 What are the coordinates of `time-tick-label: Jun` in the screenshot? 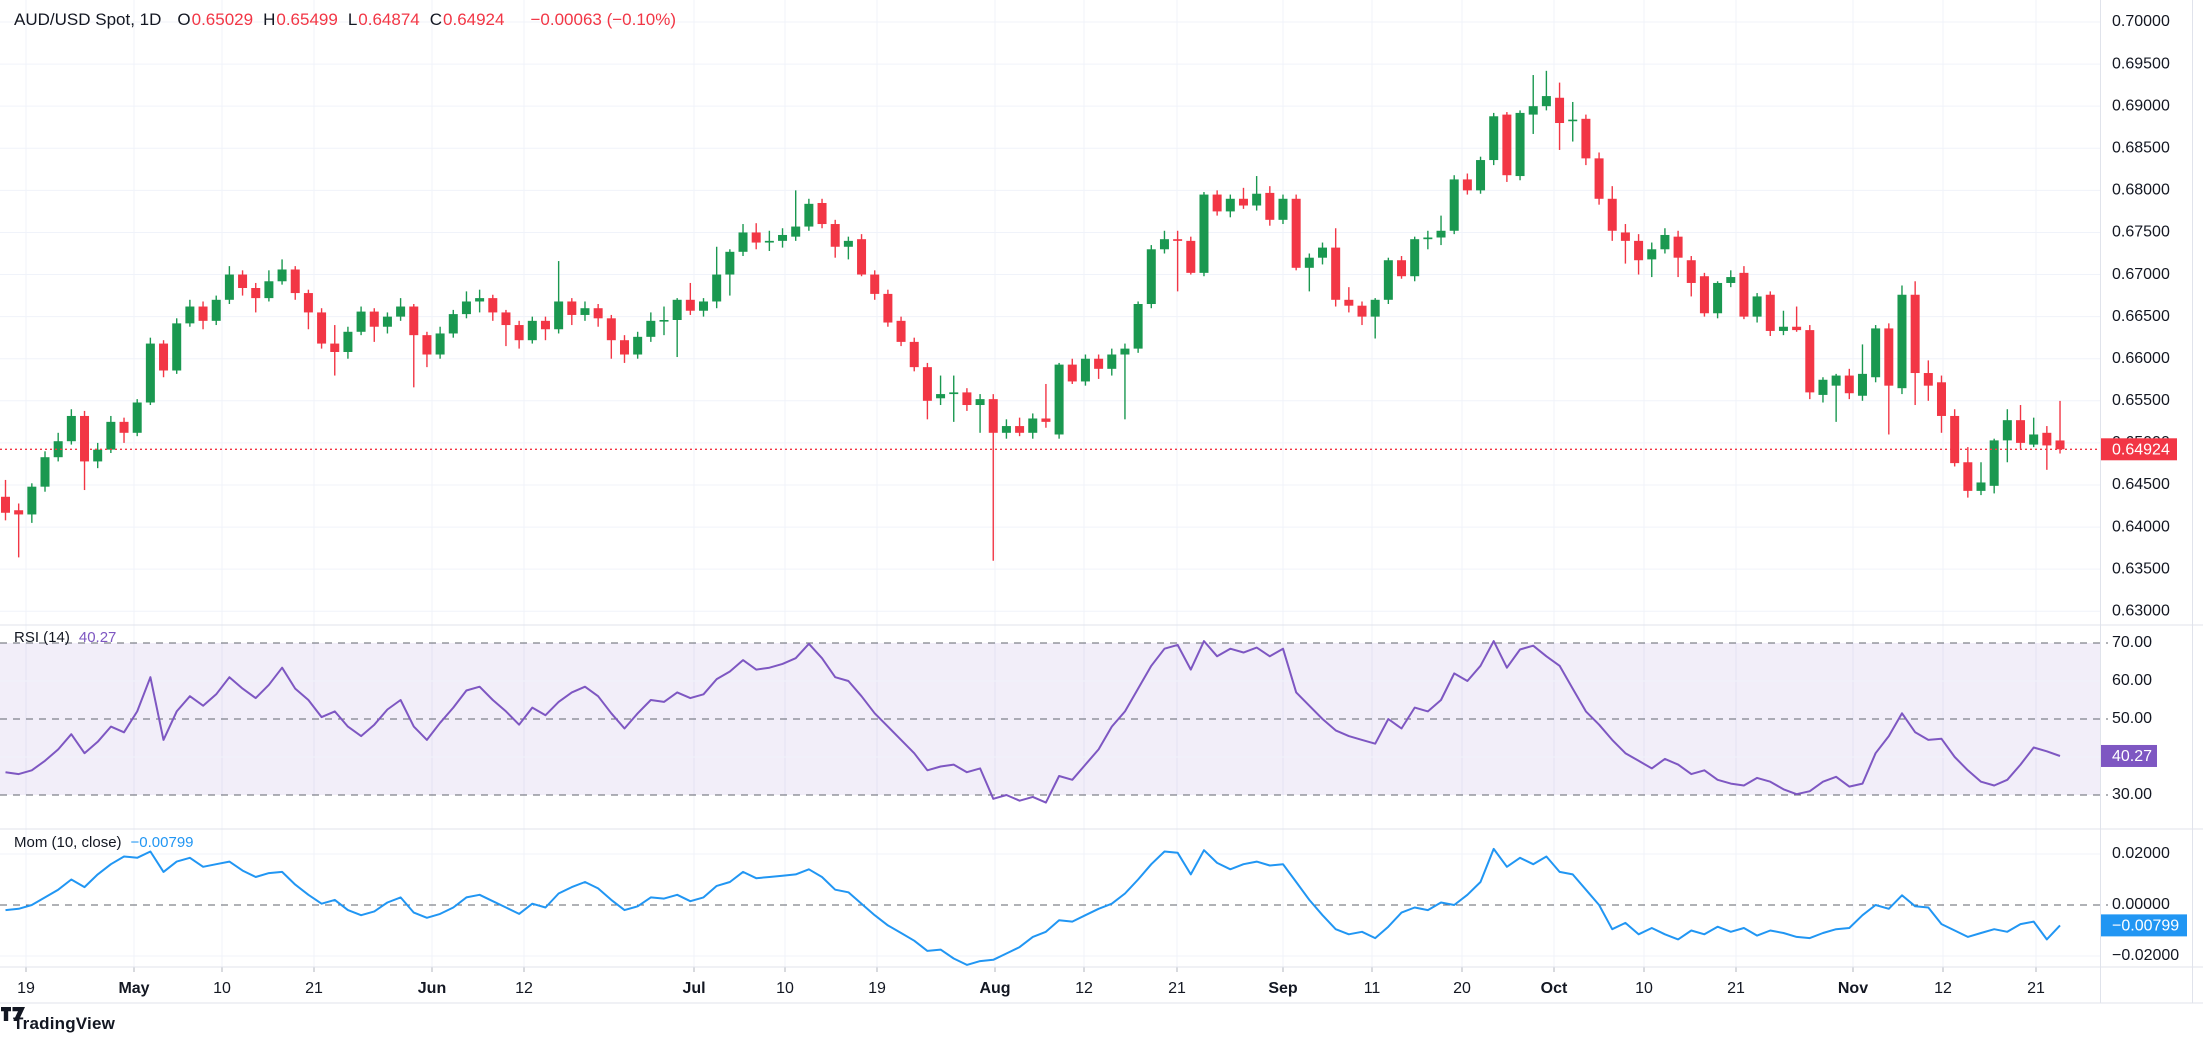 It's located at (432, 988).